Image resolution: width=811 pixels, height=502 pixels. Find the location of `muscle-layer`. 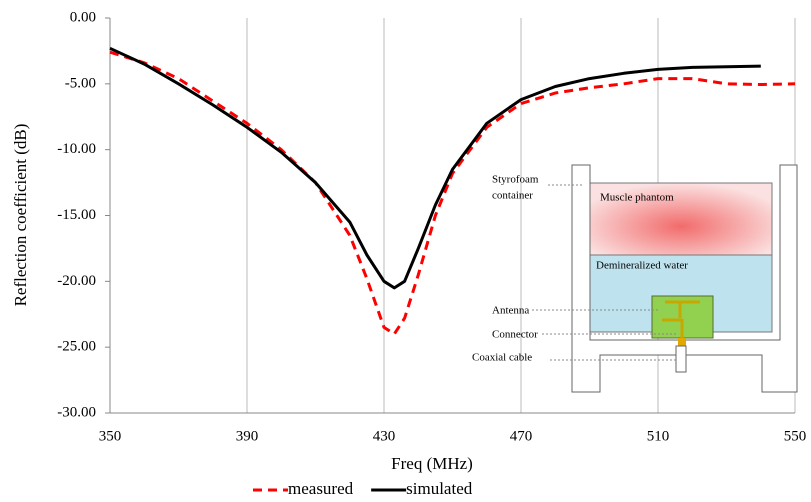

muscle-layer is located at coordinates (681, 219).